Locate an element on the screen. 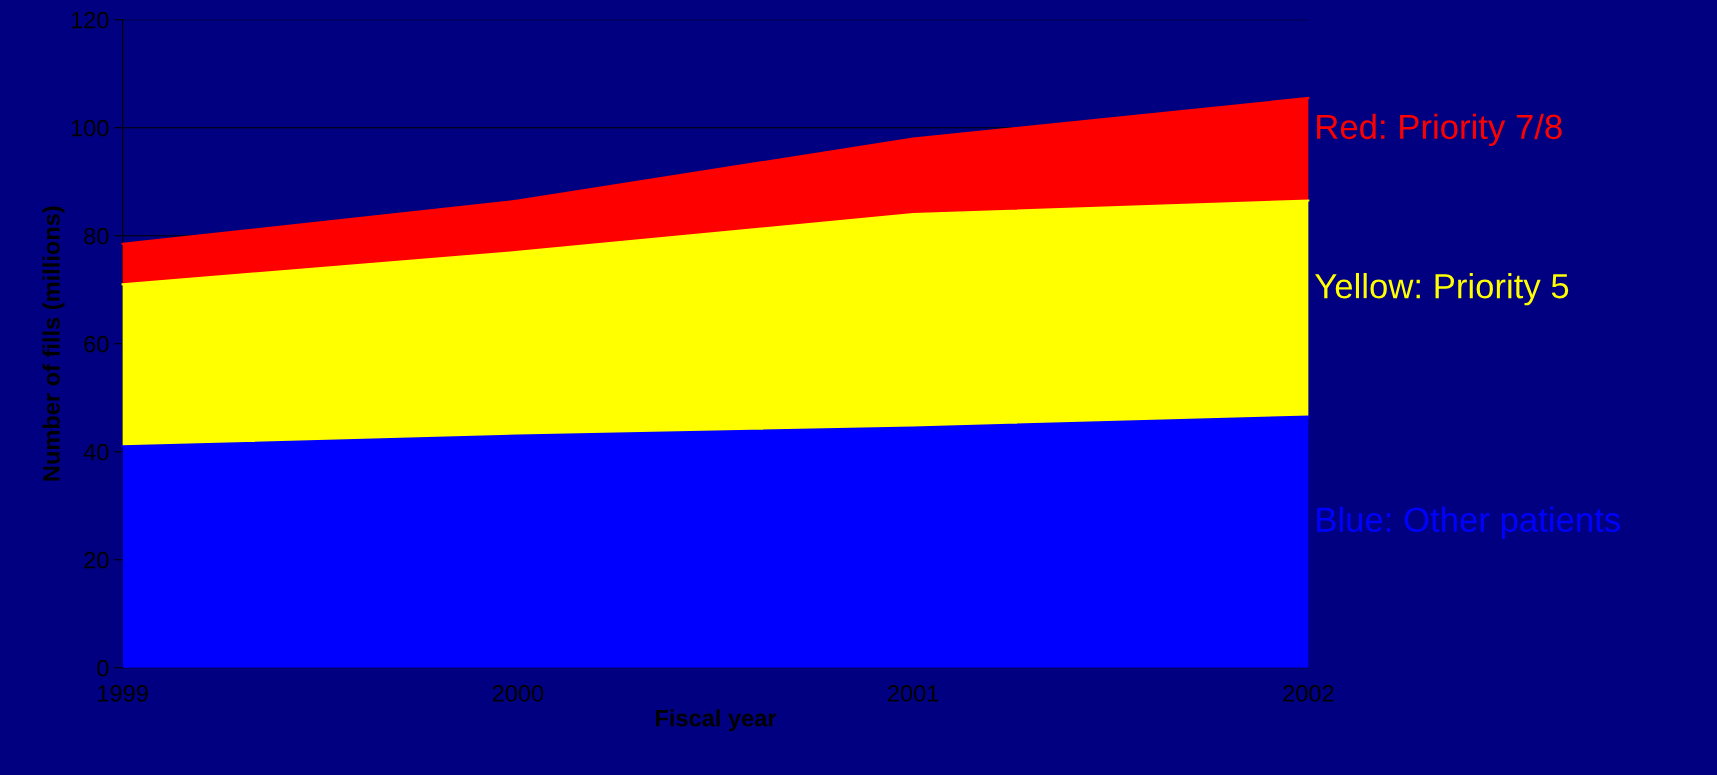 The width and height of the screenshot is (1717, 775). x-tick-label: 2000 is located at coordinates (518, 693).